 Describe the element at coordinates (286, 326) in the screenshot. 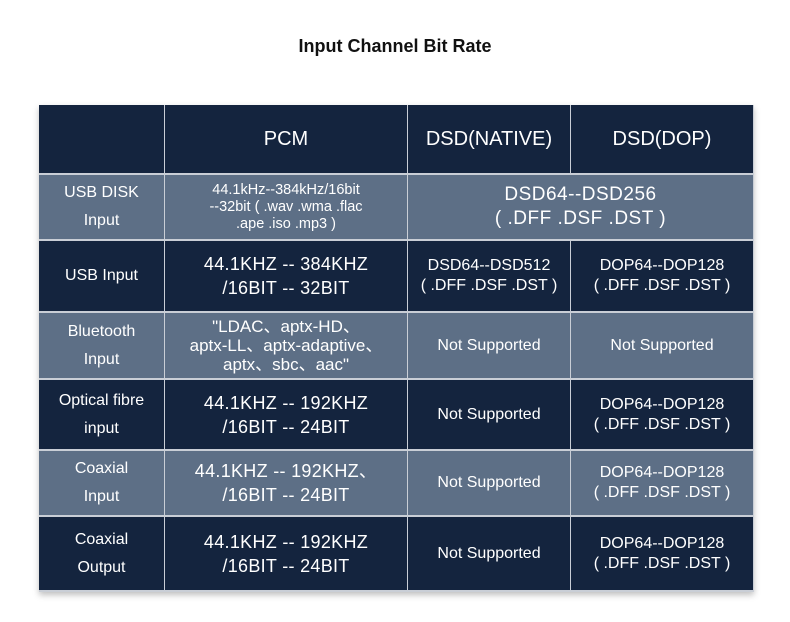

I see `pcm-line: "LDAC、aptx-HD、` at that location.